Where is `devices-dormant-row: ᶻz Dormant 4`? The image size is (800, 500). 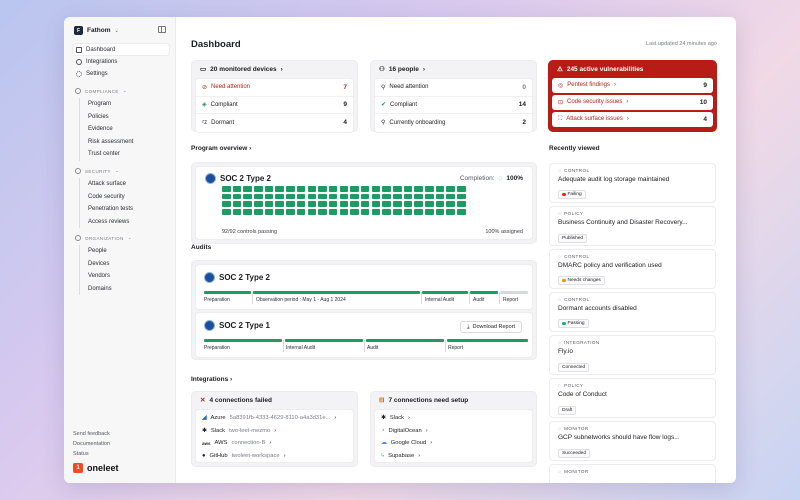 devices-dormant-row: ᶻz Dormant 4 is located at coordinates (274, 123).